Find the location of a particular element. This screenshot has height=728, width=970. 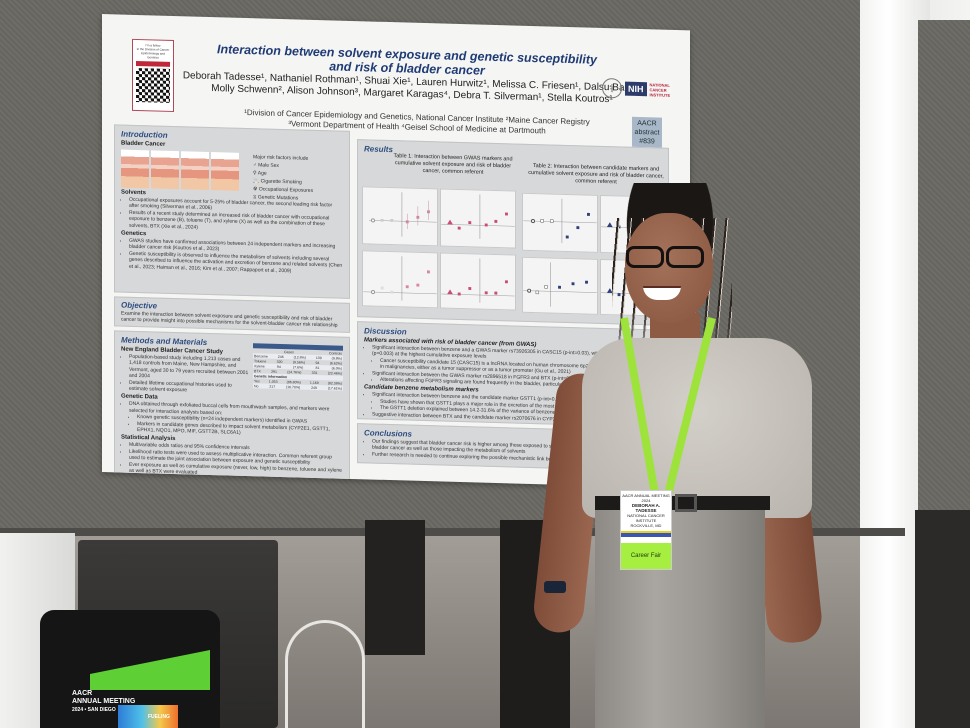

cell: 139 is located at coordinates (318, 357).